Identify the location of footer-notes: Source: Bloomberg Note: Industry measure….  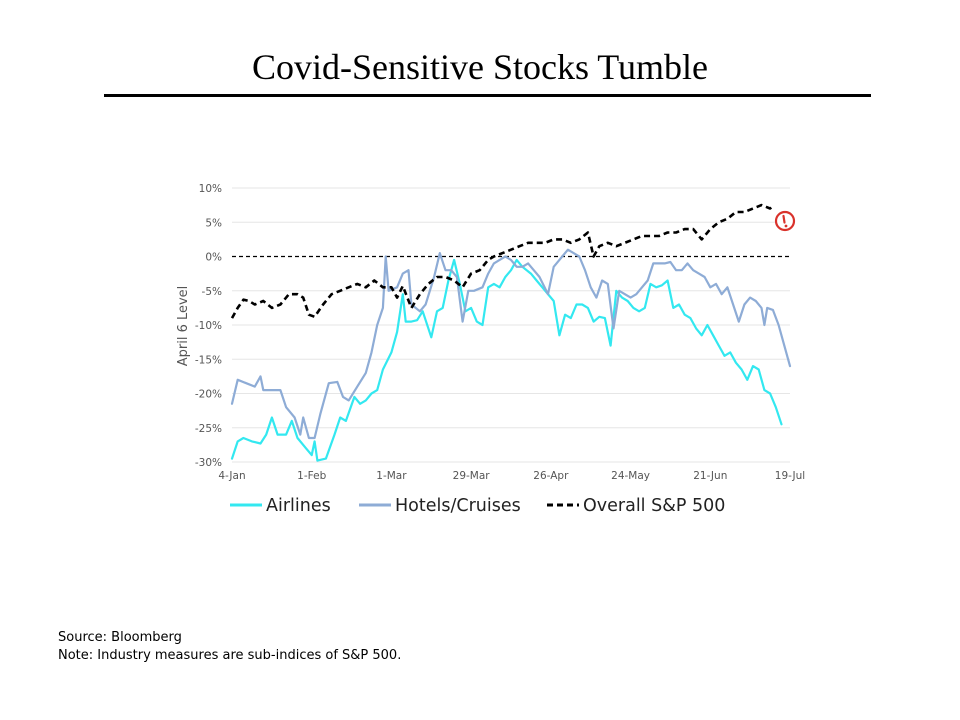
(229, 647).